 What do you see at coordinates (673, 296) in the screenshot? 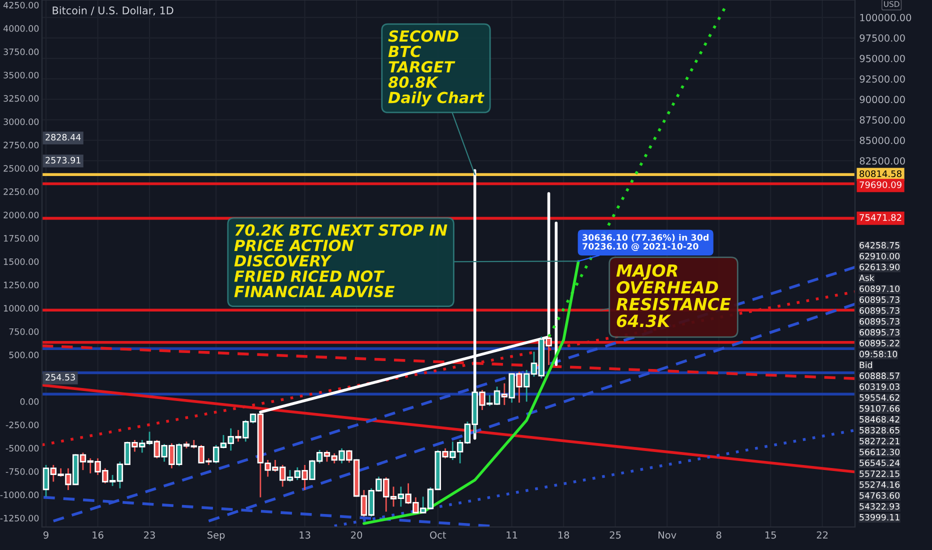
I see `annotation: MAJOR OVERHEAD RESISTANCE 64.3K` at bounding box center [673, 296].